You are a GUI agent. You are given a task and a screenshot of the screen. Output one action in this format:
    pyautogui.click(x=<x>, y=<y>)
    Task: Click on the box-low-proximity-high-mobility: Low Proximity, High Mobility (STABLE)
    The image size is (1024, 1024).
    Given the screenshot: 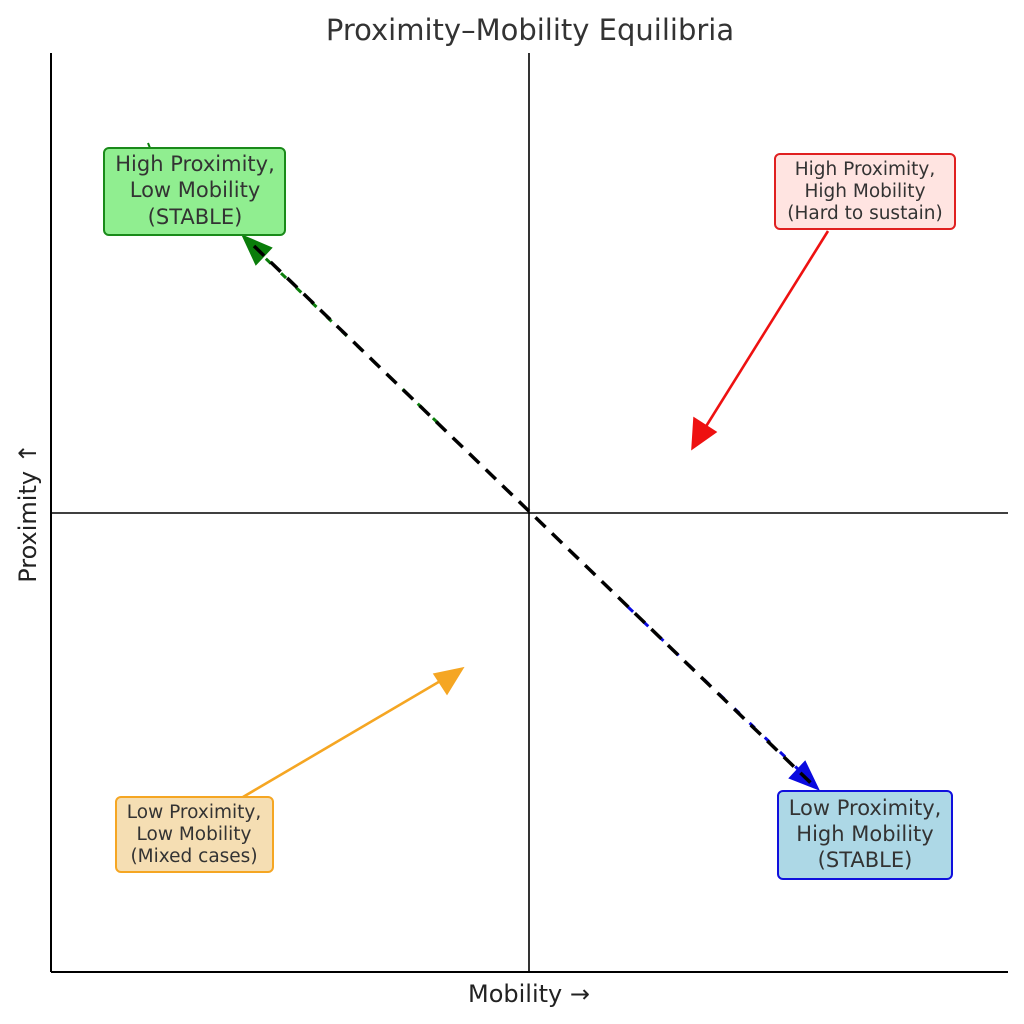 What is the action you would take?
    pyautogui.click(x=865, y=835)
    